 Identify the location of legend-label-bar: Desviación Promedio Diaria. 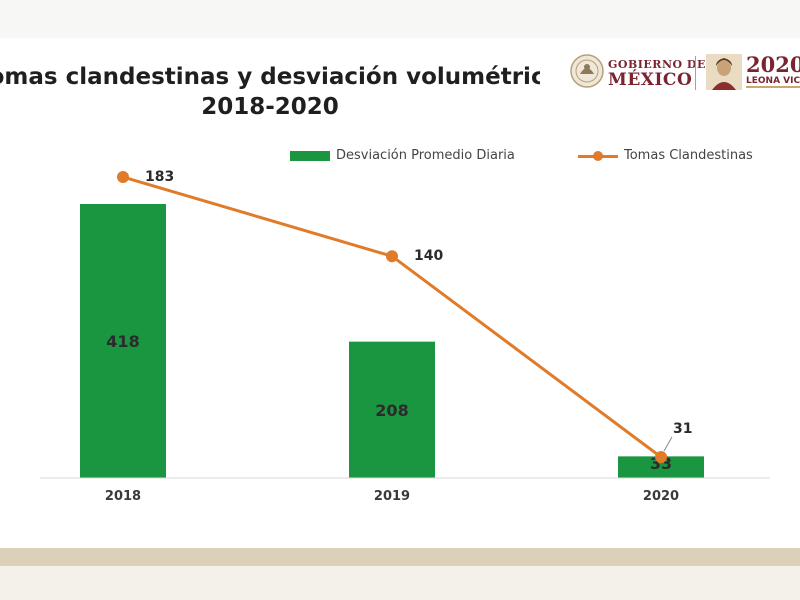
(425, 155).